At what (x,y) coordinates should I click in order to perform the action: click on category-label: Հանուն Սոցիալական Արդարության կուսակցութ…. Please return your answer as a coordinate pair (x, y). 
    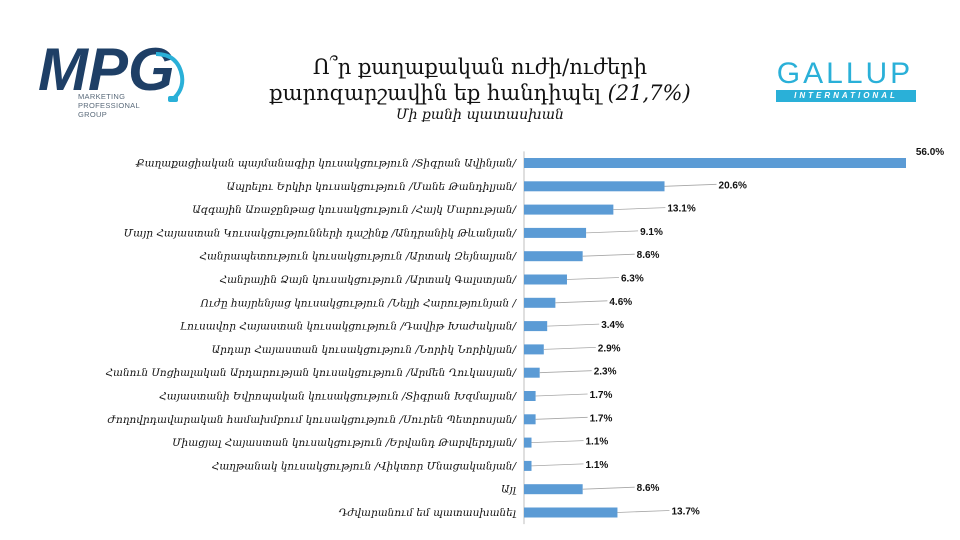
    Looking at the image, I should click on (311, 373).